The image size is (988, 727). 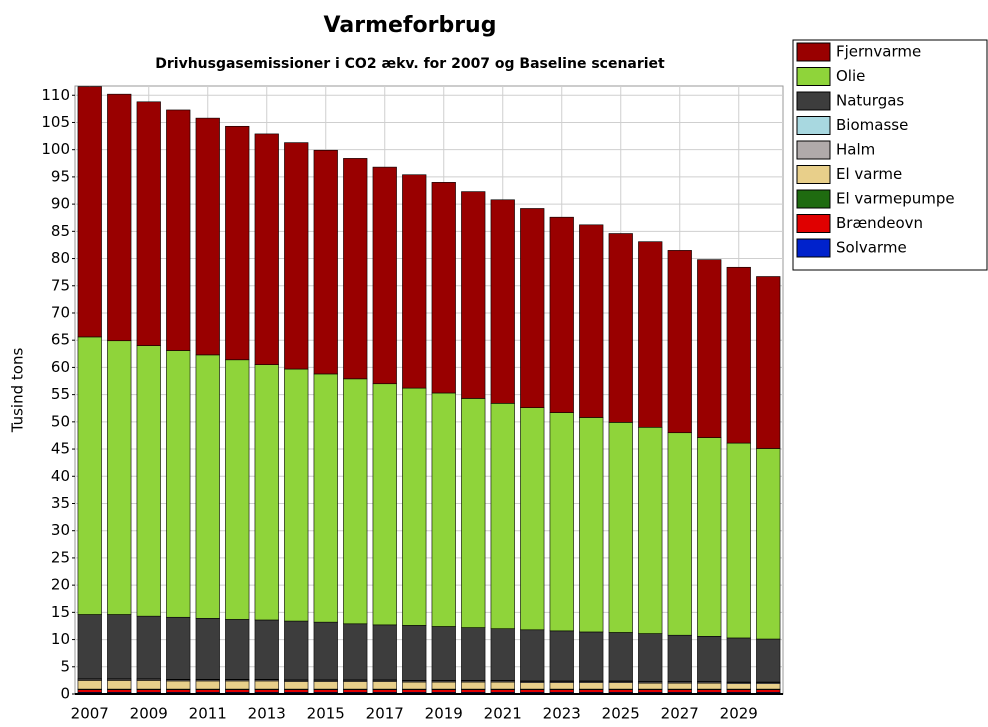 I want to click on y-tick-label: 60, so click(x=60, y=367).